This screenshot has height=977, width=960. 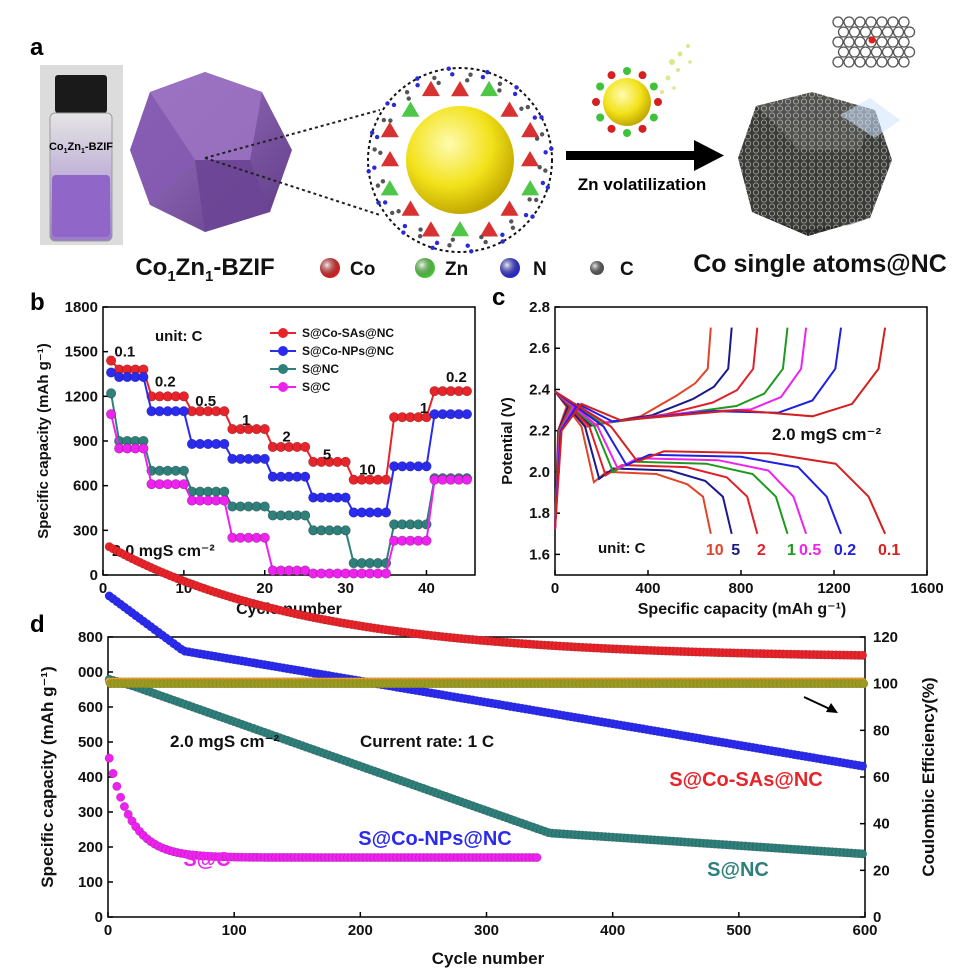 What do you see at coordinates (283, 369) in the screenshot?
I see `legend-marker` at bounding box center [283, 369].